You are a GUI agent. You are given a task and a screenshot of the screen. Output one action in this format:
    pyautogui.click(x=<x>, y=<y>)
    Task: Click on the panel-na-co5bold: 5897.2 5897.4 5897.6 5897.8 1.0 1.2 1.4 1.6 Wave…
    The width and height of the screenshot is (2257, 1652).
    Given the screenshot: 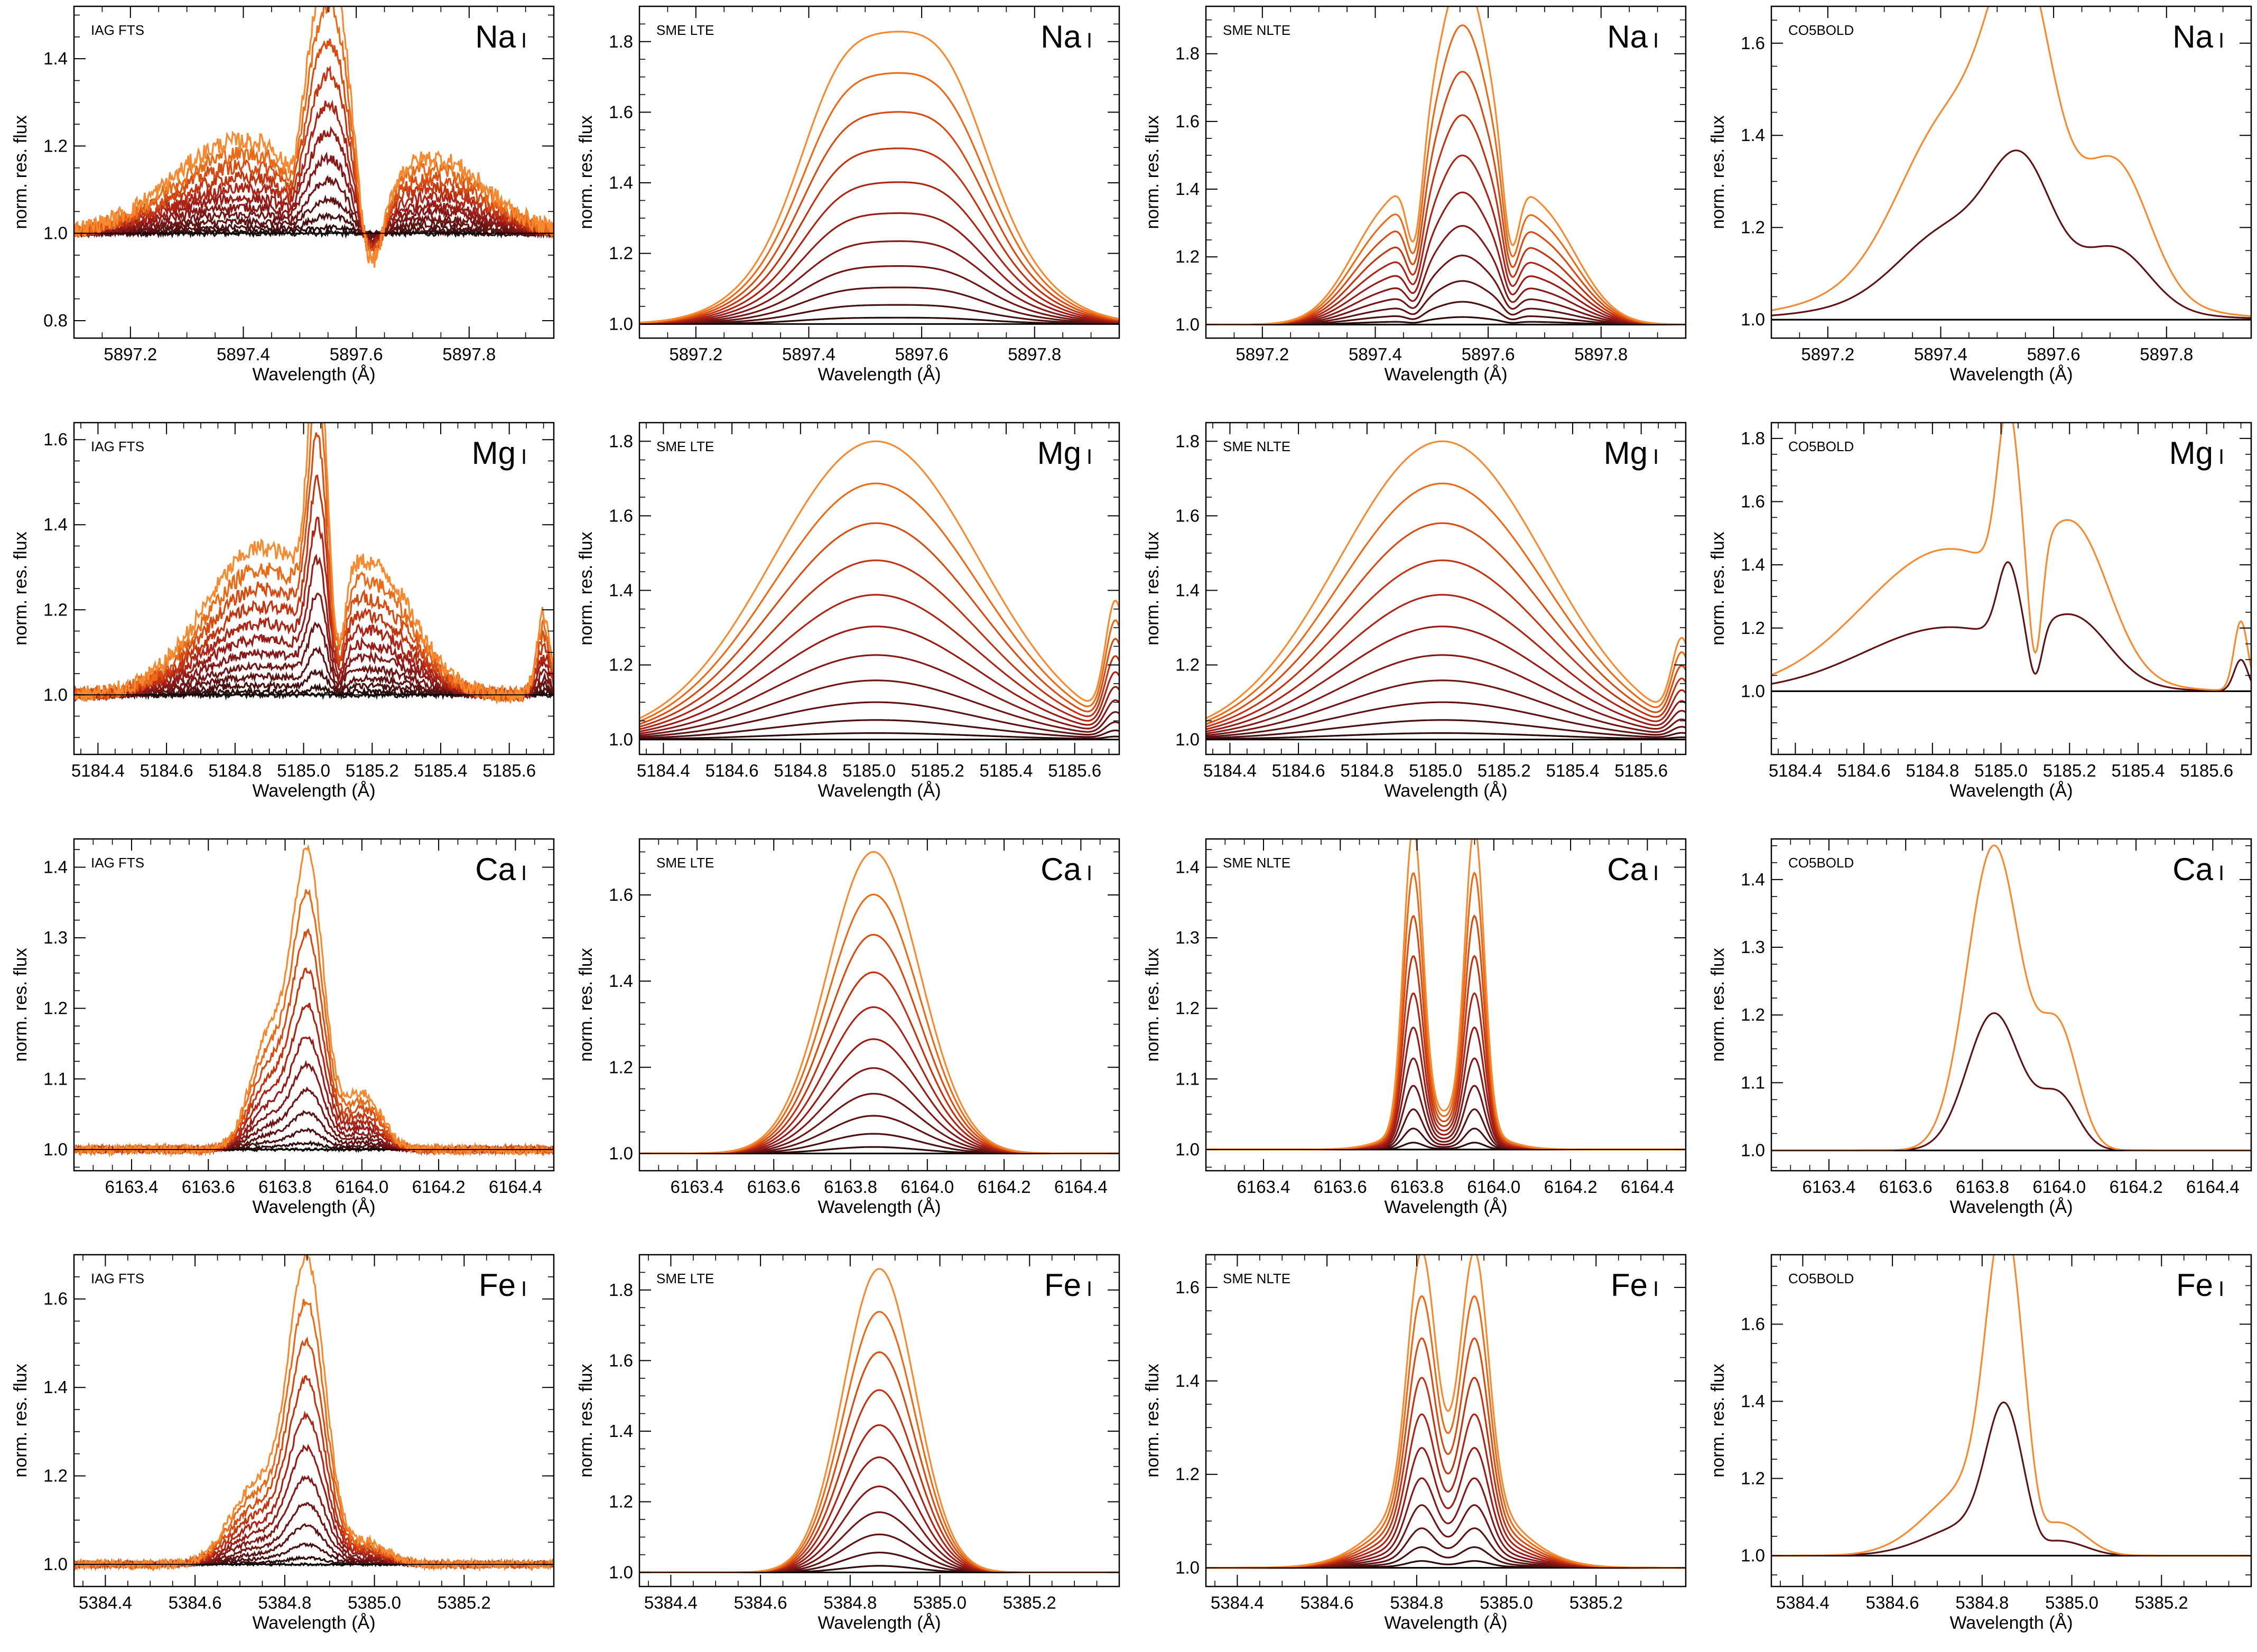 What is the action you would take?
    pyautogui.click(x=1980, y=195)
    